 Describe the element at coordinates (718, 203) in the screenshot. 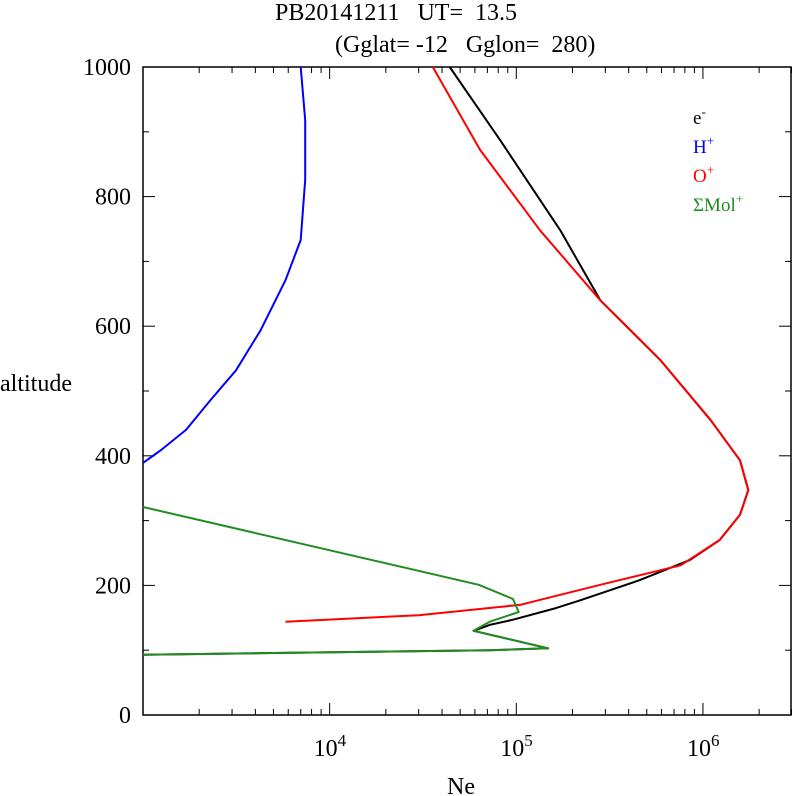

I see `legend-entry: ΣMol+` at that location.